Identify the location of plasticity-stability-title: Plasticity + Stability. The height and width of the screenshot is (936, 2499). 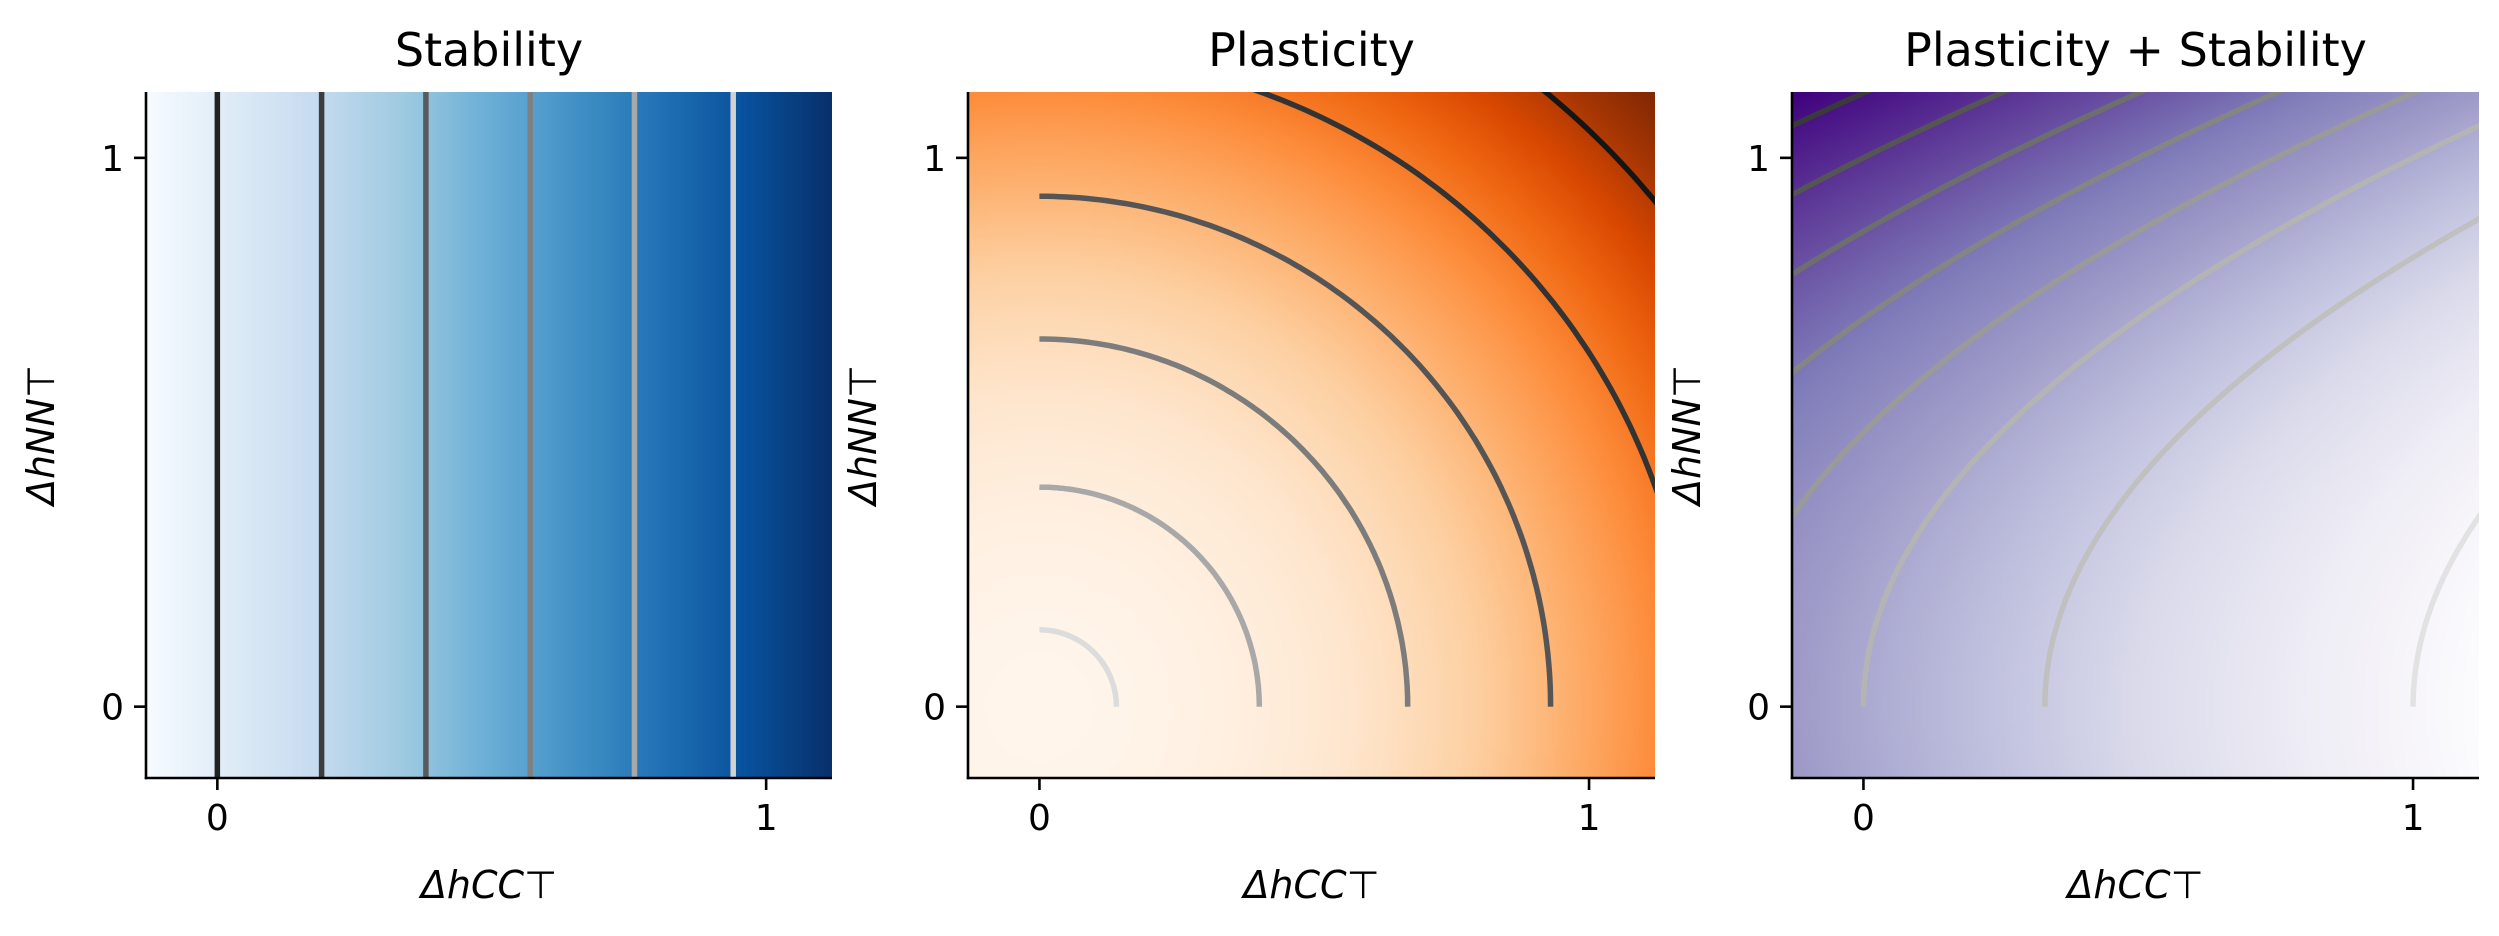
(2135, 50).